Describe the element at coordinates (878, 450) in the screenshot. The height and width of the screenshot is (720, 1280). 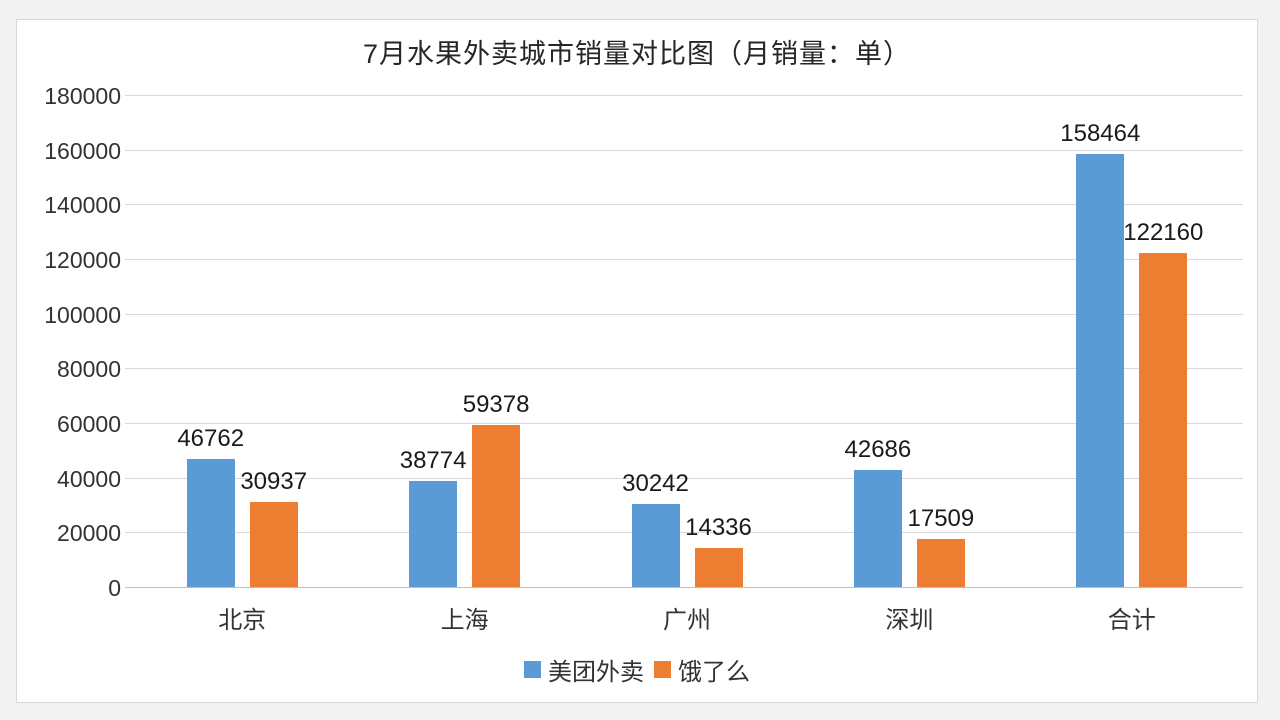
I see `bar-value-label: 42686` at that location.